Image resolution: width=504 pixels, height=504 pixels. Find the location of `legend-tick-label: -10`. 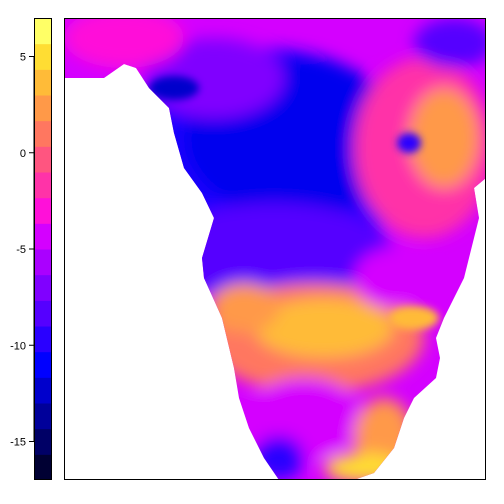

legend-tick-label: -10 is located at coordinates (18, 346).